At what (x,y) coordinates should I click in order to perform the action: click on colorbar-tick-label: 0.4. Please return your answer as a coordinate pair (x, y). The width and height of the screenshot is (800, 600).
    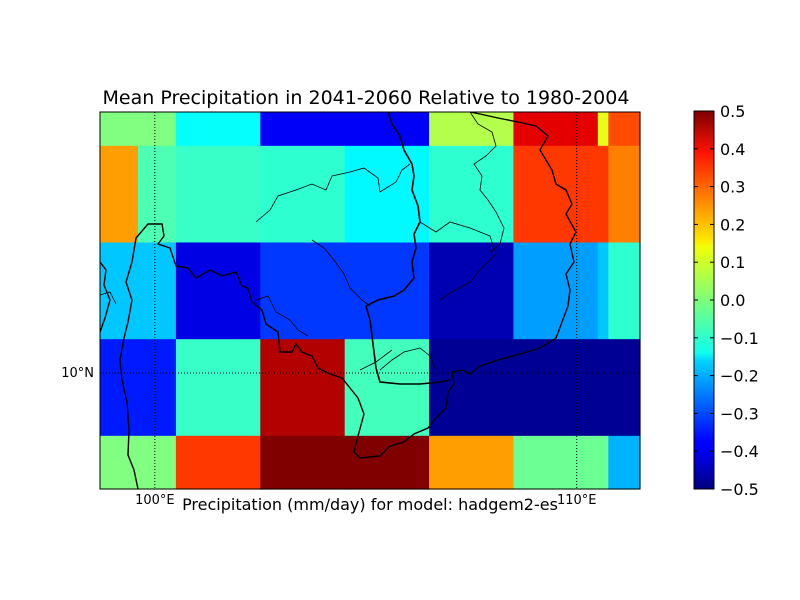
    Looking at the image, I should click on (732, 149).